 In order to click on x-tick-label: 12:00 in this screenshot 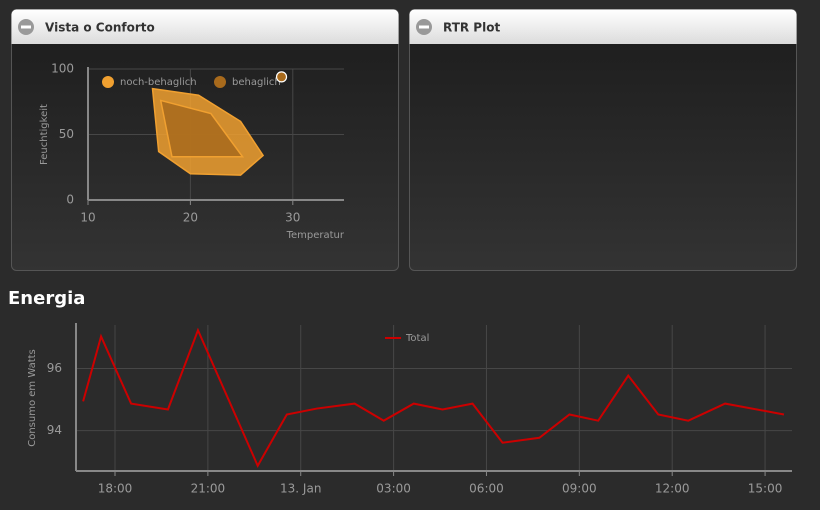, I will do `click(672, 489)`.